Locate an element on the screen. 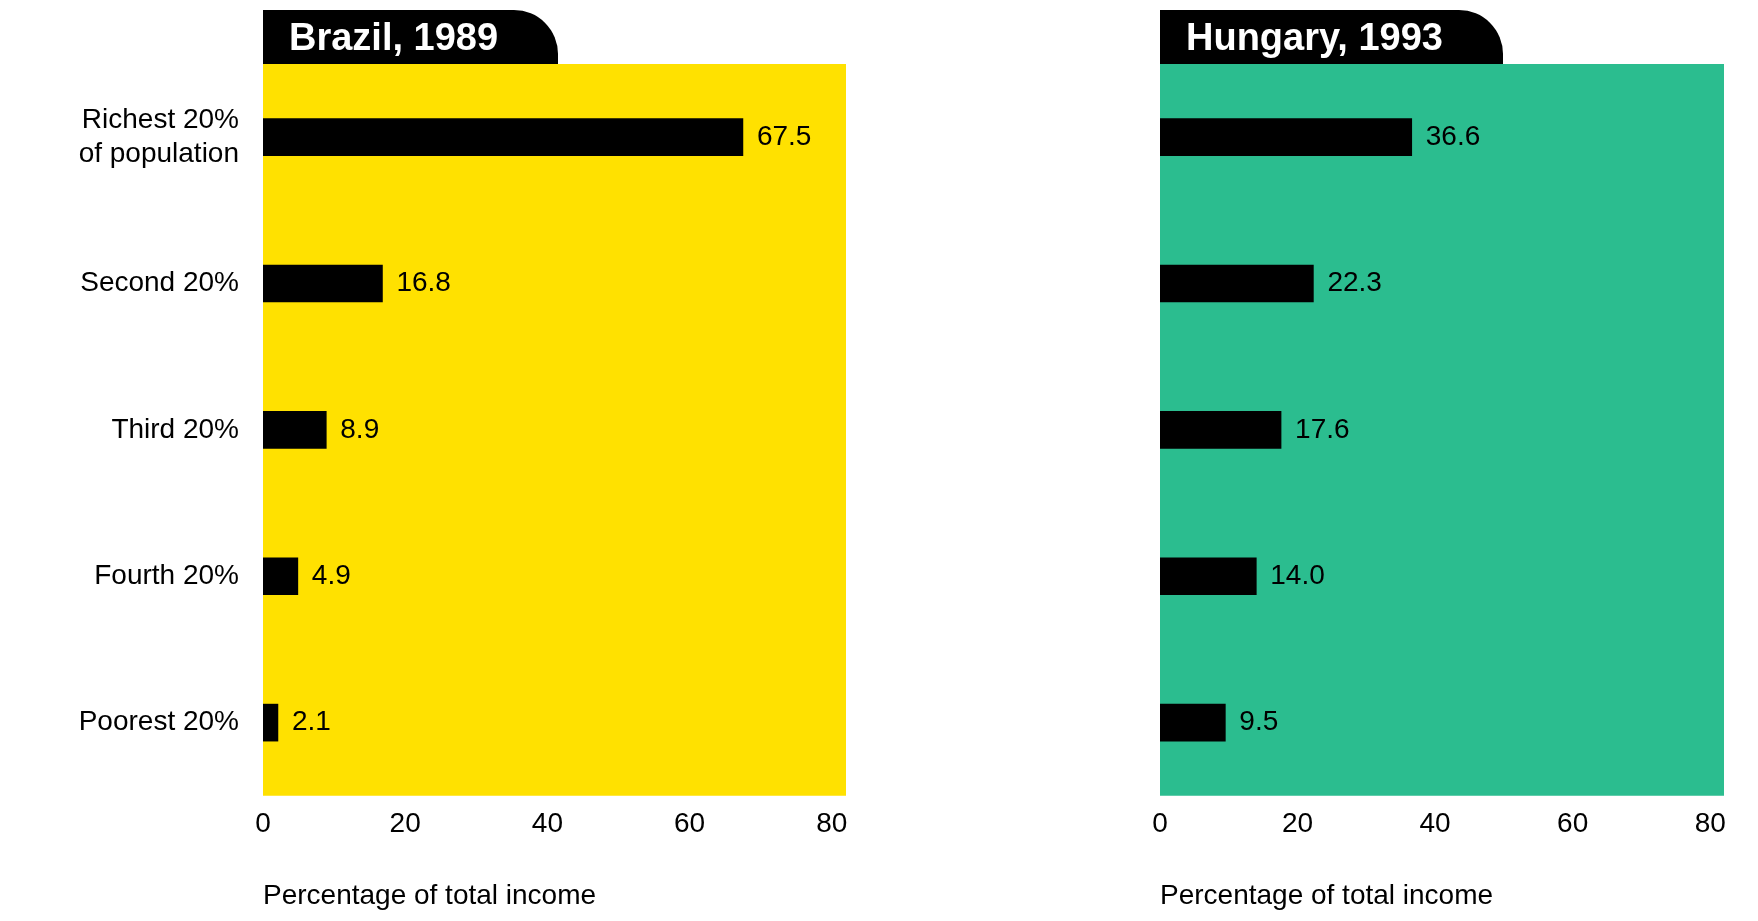  data-label: 16.8 is located at coordinates (423, 282).